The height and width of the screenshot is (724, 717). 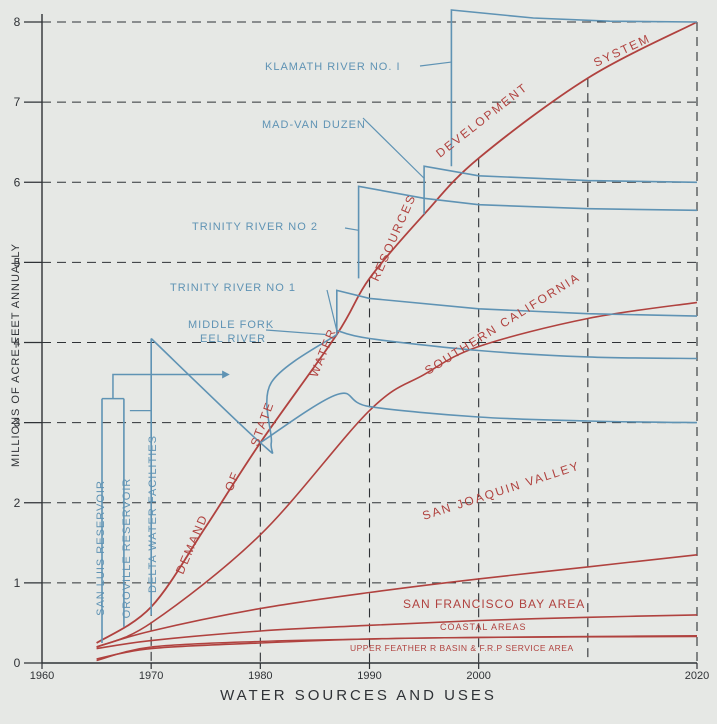 What do you see at coordinates (358, 695) in the screenshot?
I see `chart-title: WATER SOURCES AND USES` at bounding box center [358, 695].